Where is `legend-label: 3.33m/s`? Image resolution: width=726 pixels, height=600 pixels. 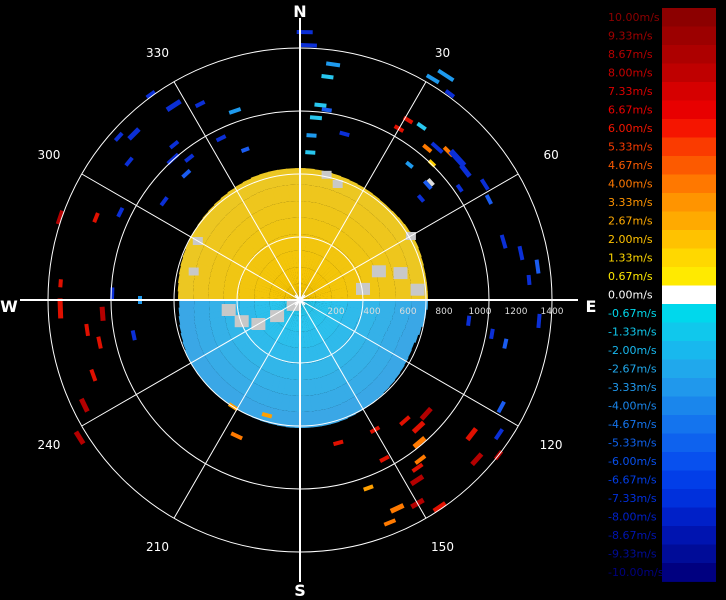 legend-label: 3.33m/s is located at coordinates (630, 202).